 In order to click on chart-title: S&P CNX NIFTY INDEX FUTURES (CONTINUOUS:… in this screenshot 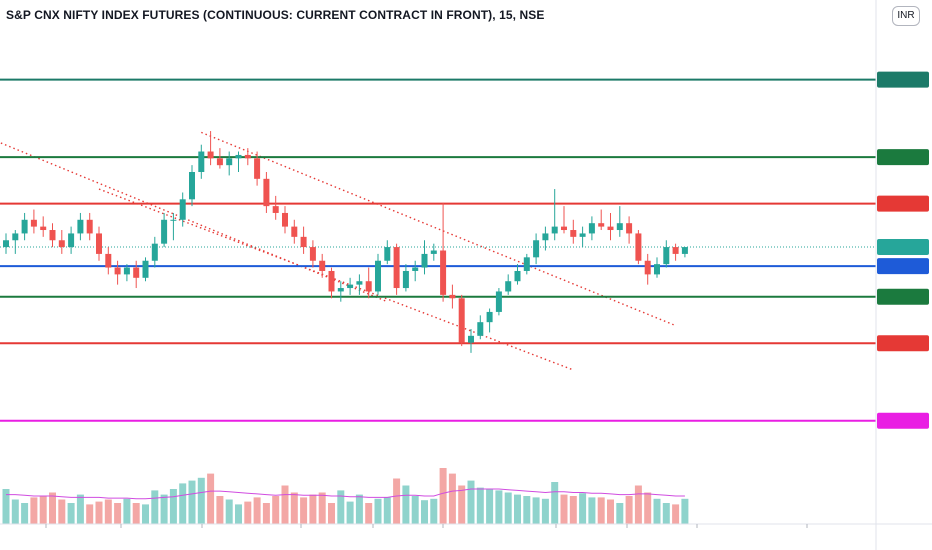, I will do `click(275, 15)`.